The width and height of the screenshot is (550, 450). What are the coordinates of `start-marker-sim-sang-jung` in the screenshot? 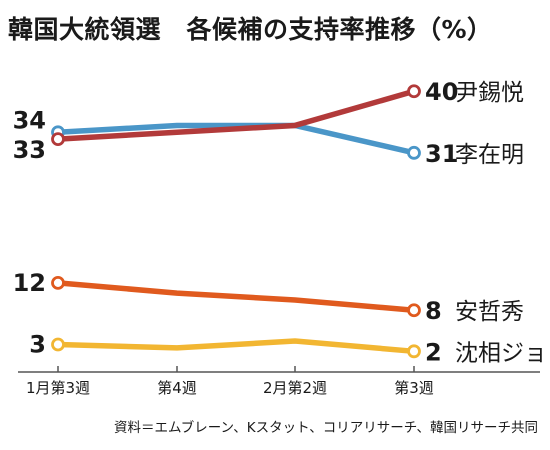 It's located at (58, 344).